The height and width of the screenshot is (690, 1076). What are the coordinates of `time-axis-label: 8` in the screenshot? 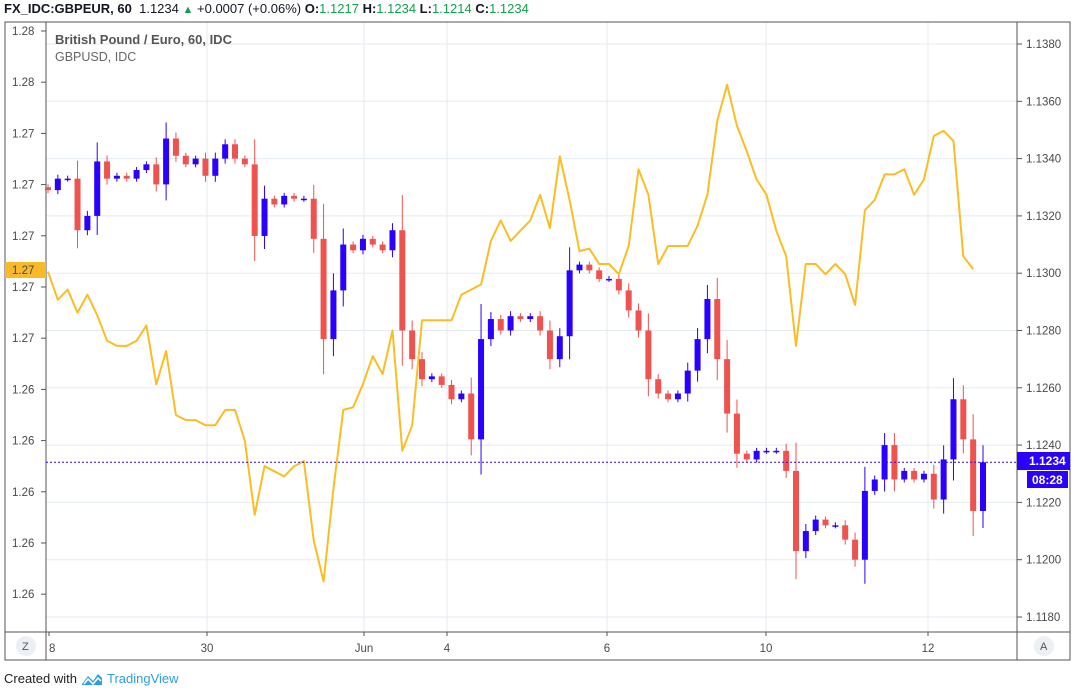 It's located at (52, 649).